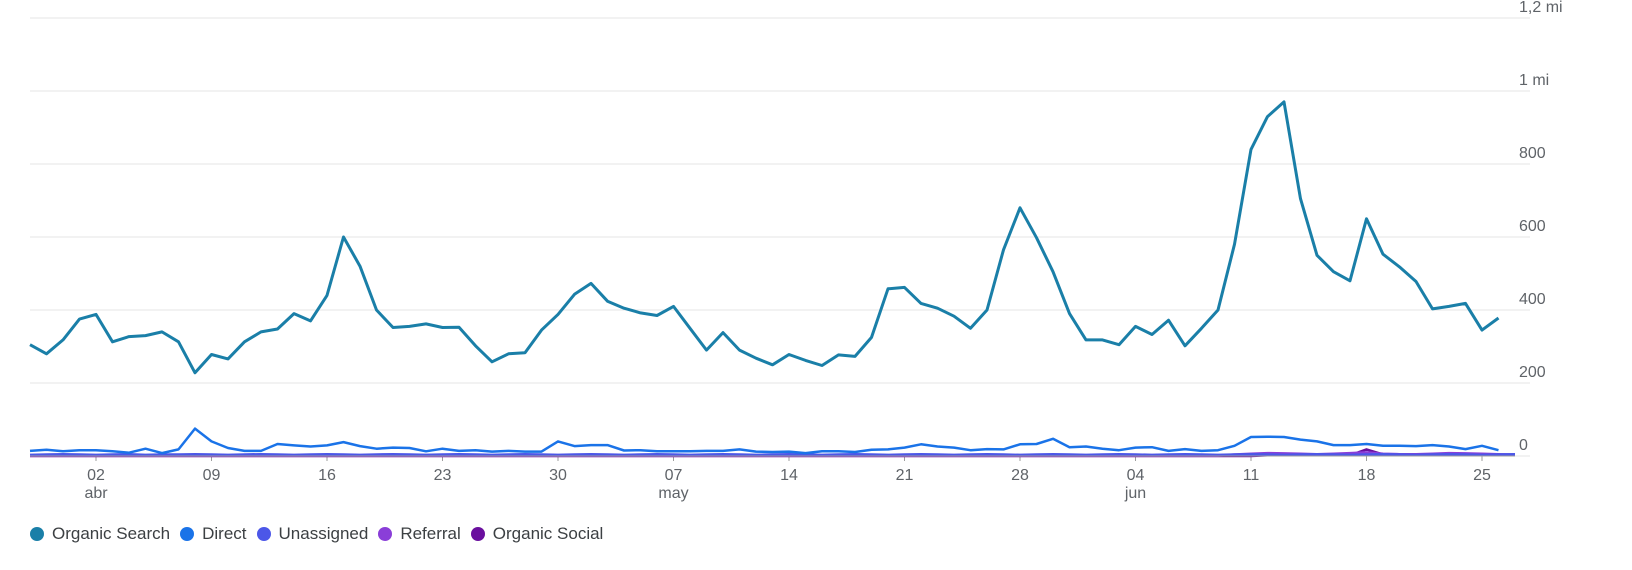 The height and width of the screenshot is (570, 1632). What do you see at coordinates (96, 493) in the screenshot?
I see `x-tick-month-label: abr` at bounding box center [96, 493].